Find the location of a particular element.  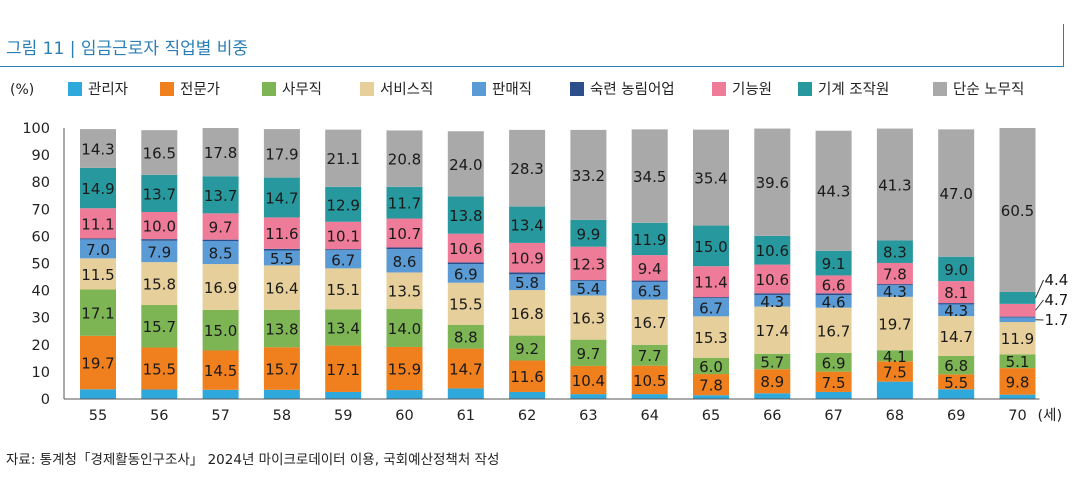

data-label: 19.7 is located at coordinates (894, 325).